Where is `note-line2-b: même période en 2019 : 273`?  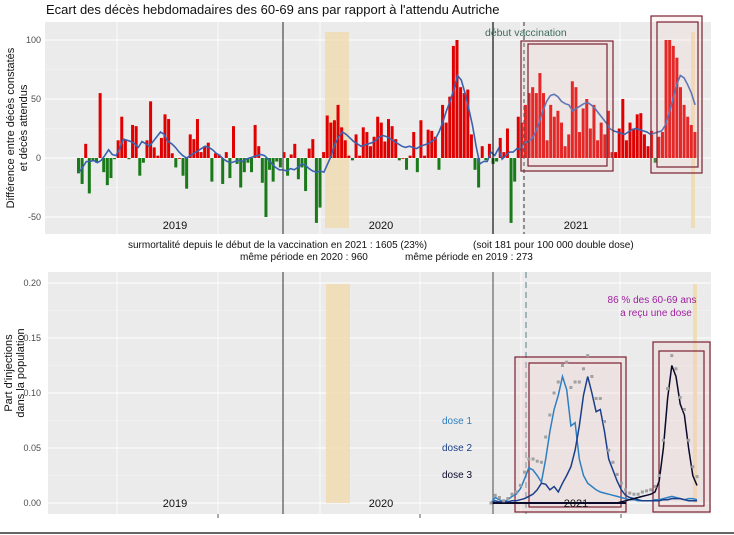
note-line2-b: même période en 2019 : 273 is located at coordinates (469, 257).